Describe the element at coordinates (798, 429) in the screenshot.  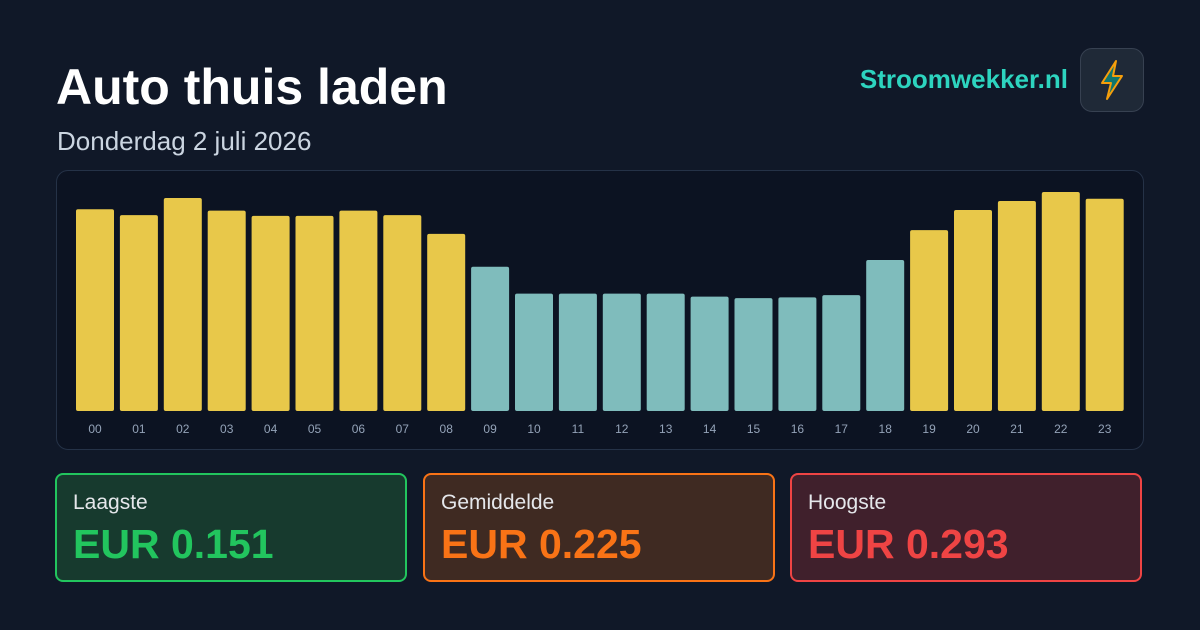
I see `x-tick-label: 16` at that location.